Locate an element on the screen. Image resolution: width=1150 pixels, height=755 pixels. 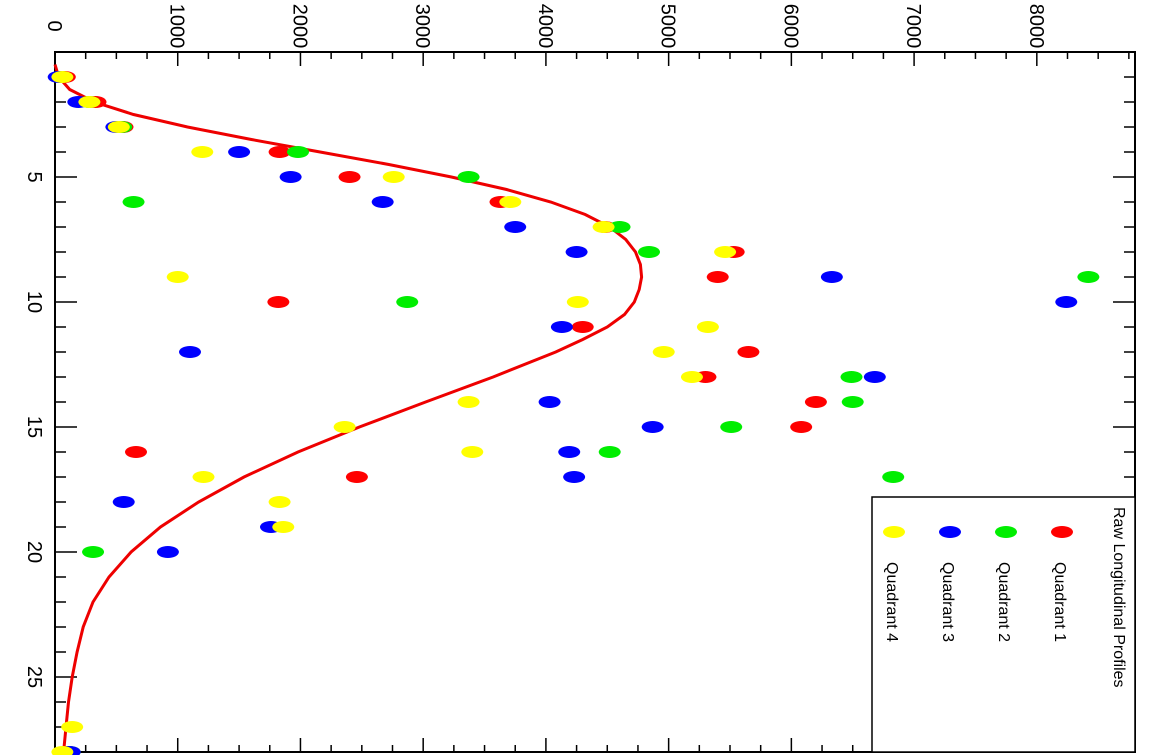
y-tick-label: 4000 is located at coordinates (545, 26).